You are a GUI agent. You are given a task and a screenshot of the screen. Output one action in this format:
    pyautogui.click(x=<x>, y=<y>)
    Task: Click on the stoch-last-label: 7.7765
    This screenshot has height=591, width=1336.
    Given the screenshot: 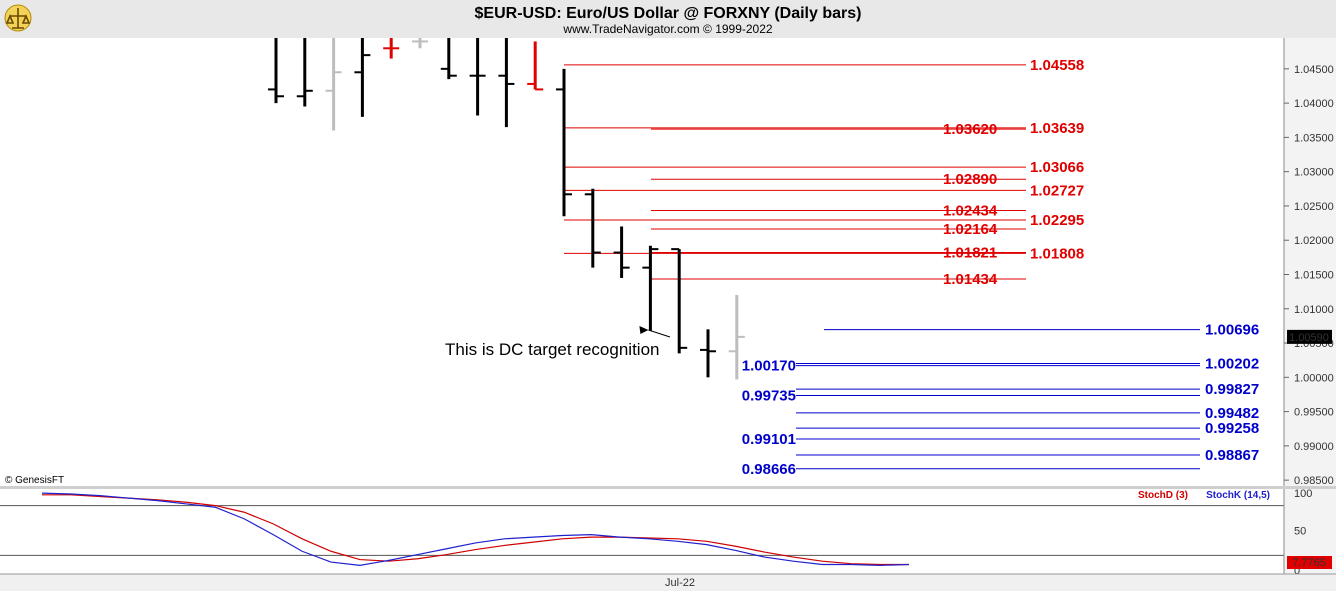 What is the action you would take?
    pyautogui.click(x=1309, y=563)
    